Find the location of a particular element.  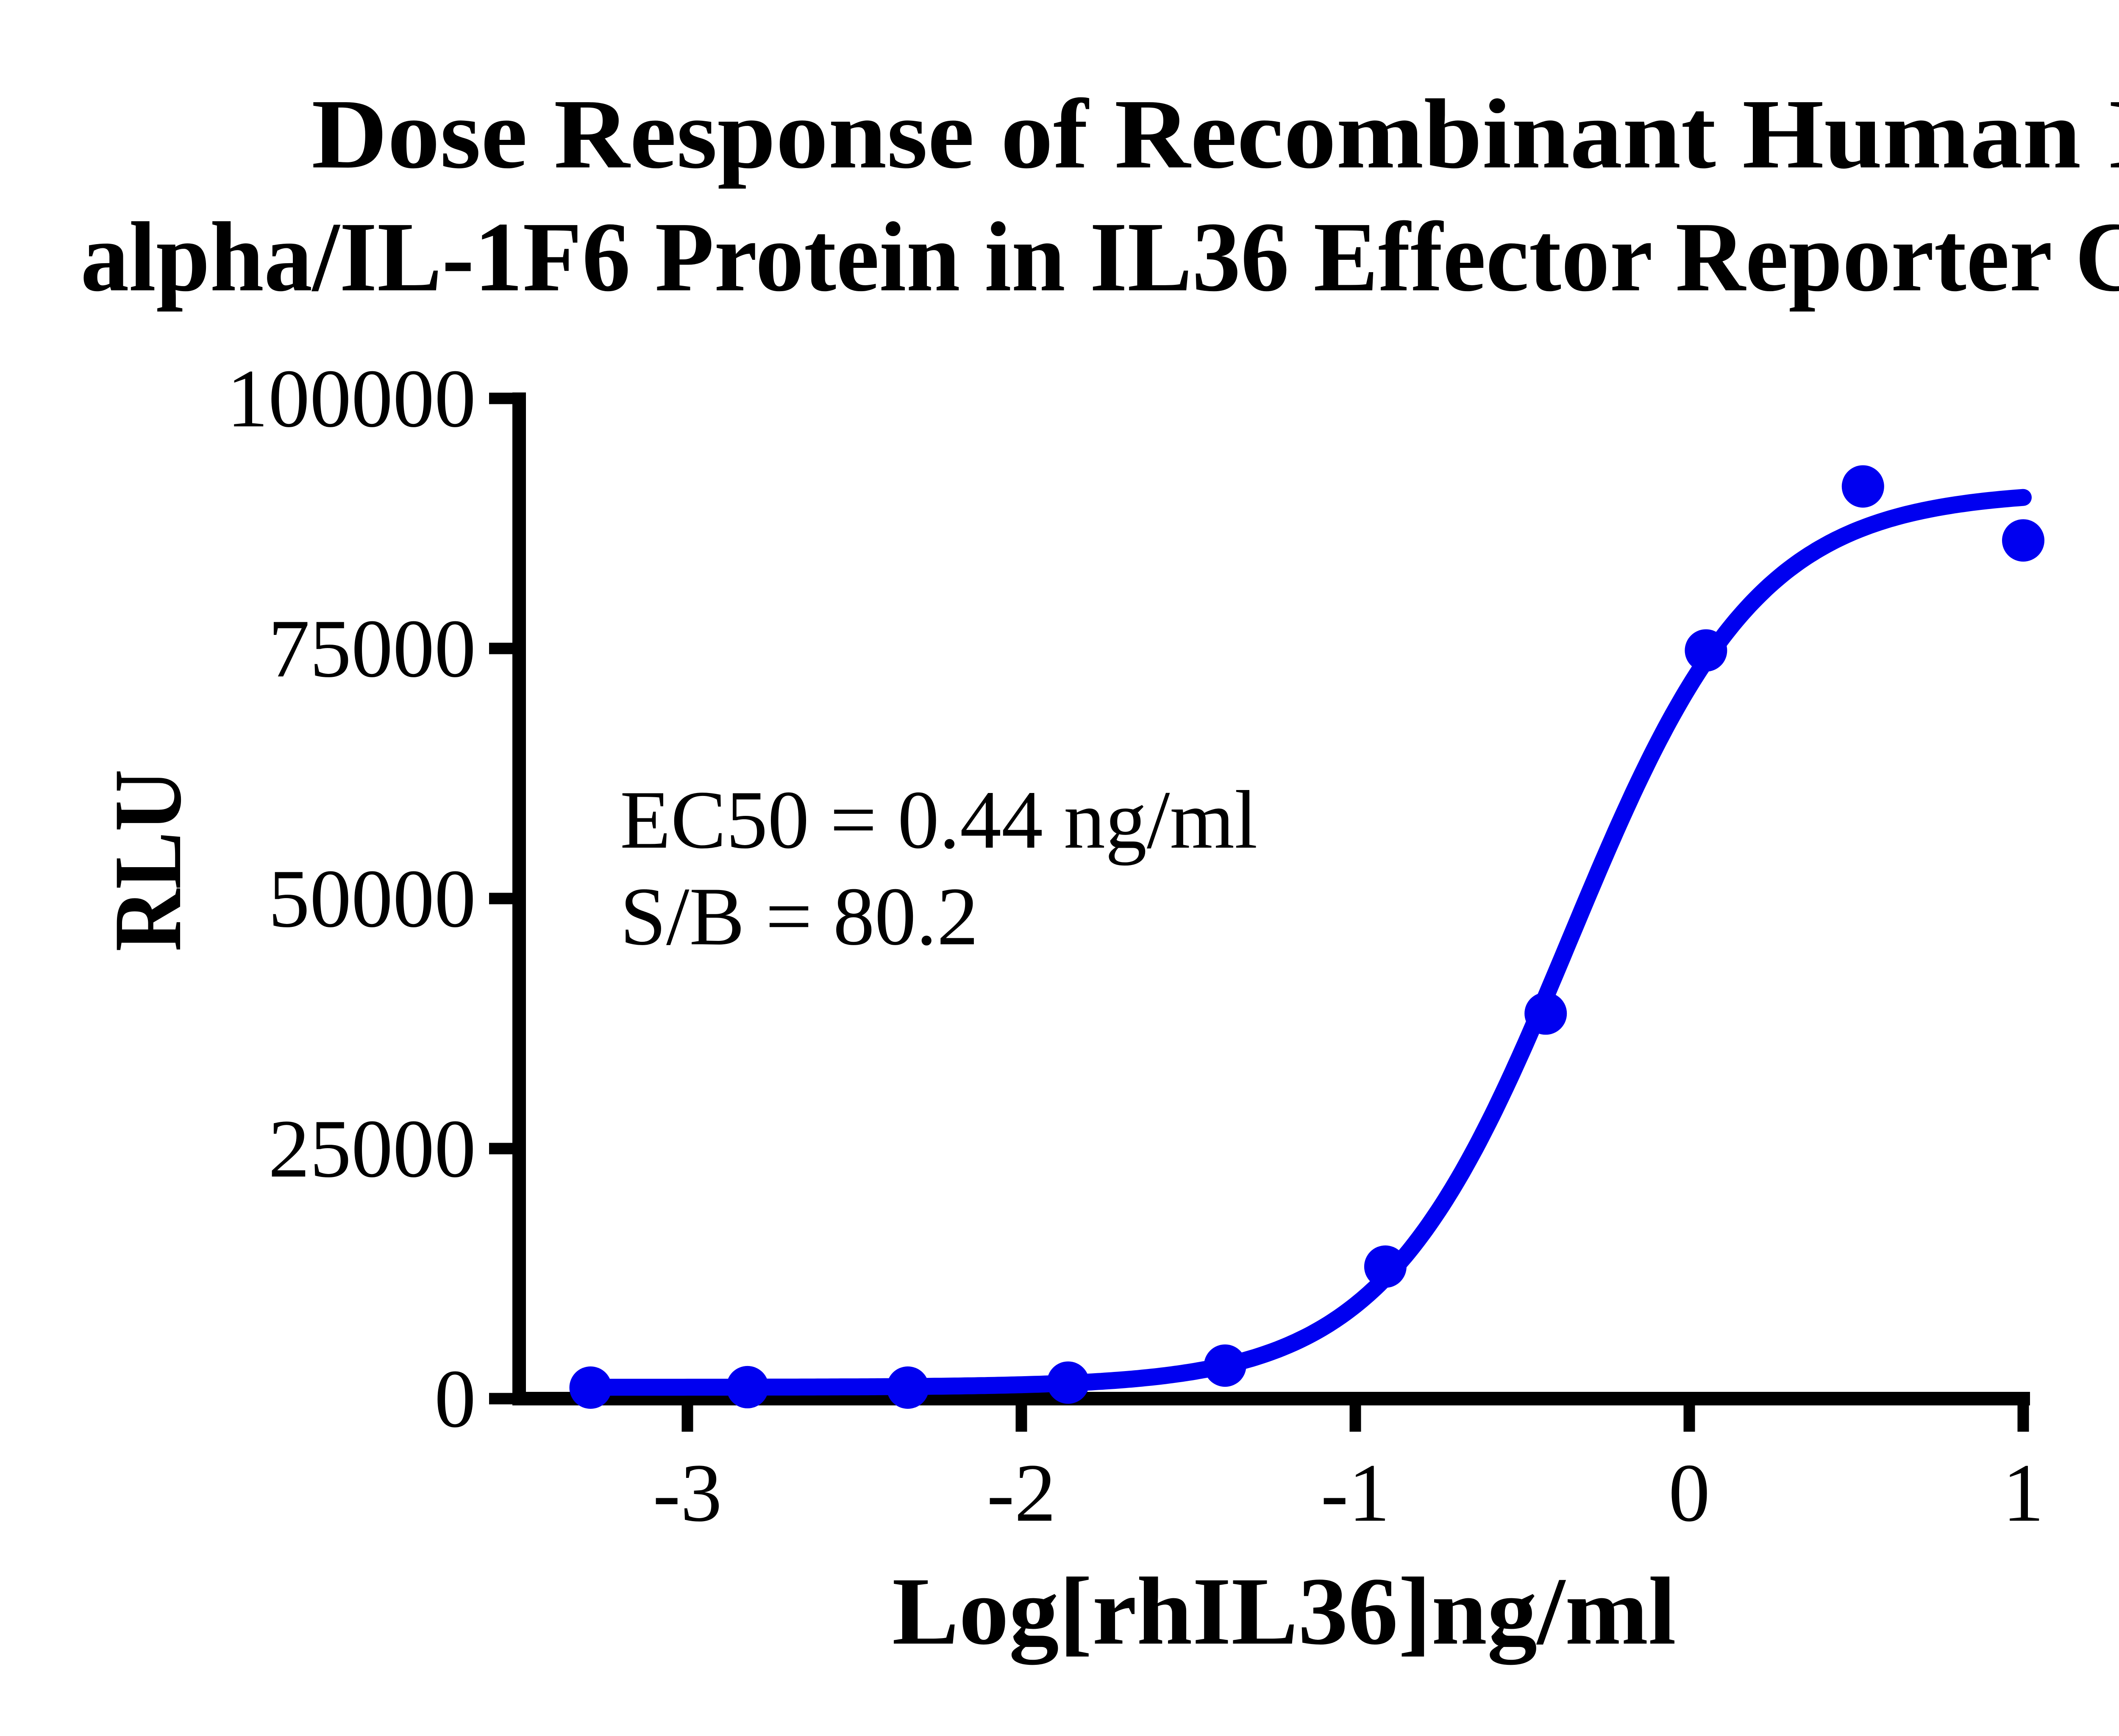

chart-title-line1: Dose Response of Recombinant Human IL-36 is located at coordinates (1215, 134).